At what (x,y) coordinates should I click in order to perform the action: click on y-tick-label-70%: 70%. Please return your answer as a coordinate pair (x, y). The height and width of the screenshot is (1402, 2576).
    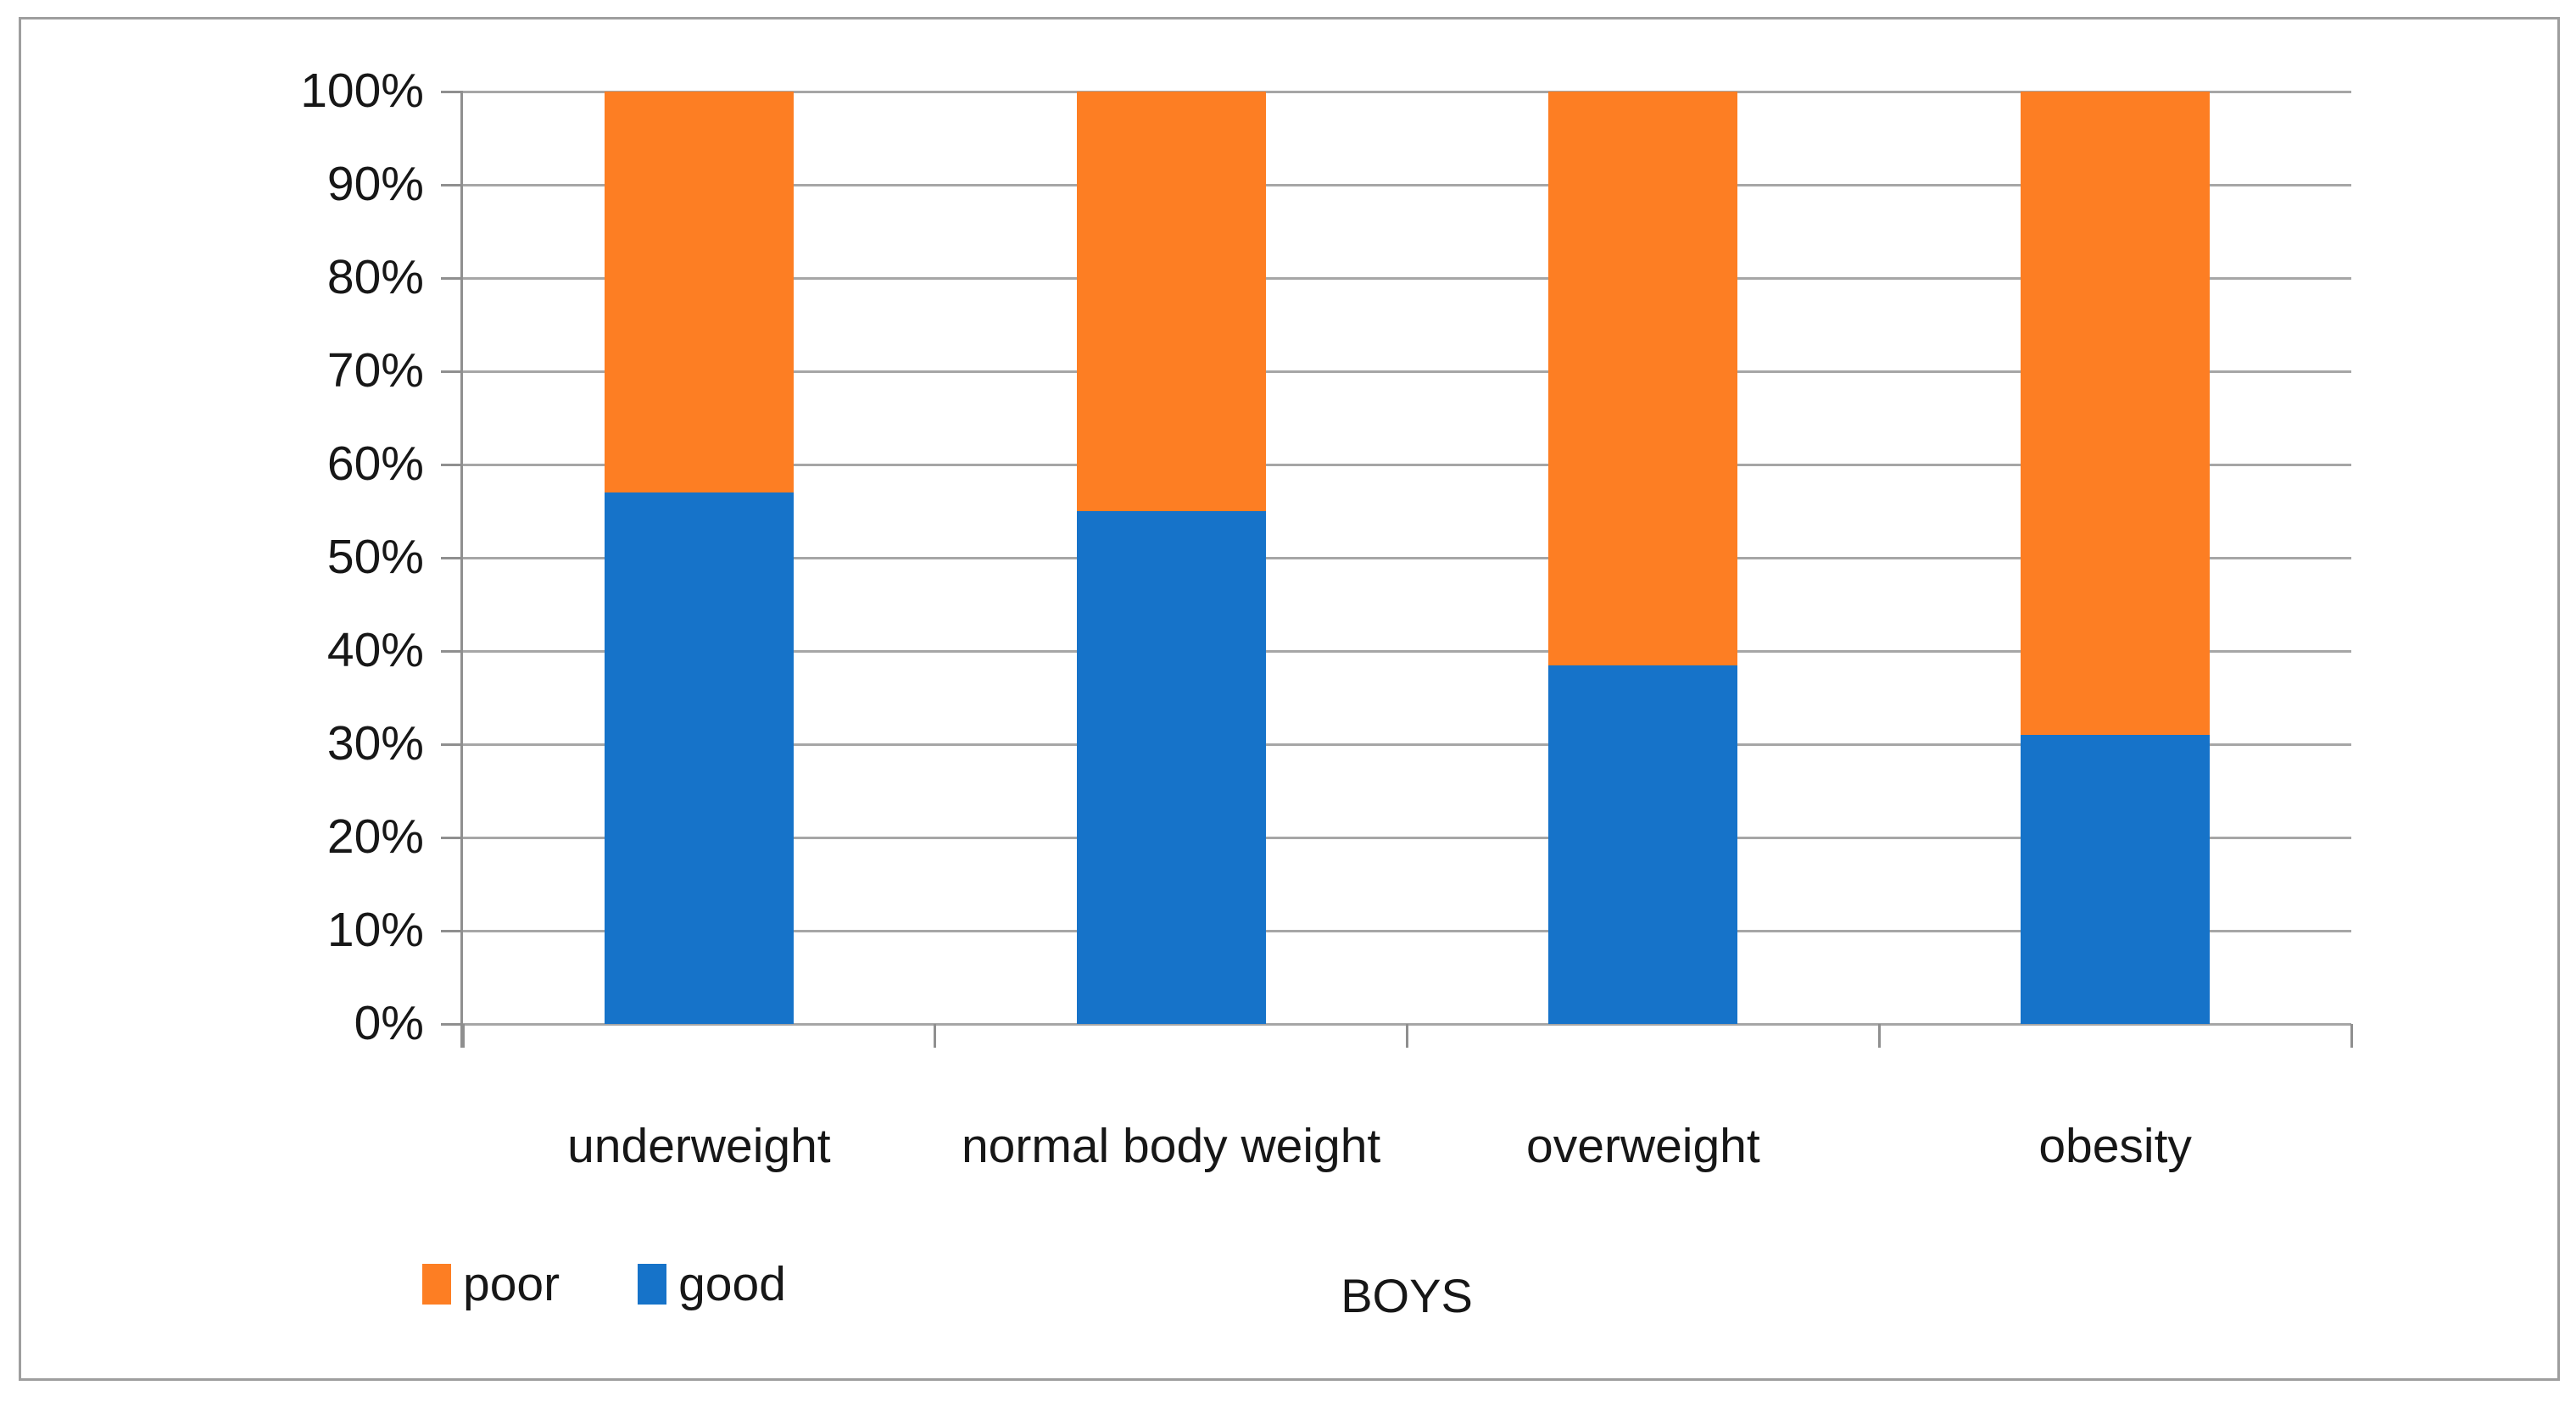
    Looking at the image, I should click on (375, 370).